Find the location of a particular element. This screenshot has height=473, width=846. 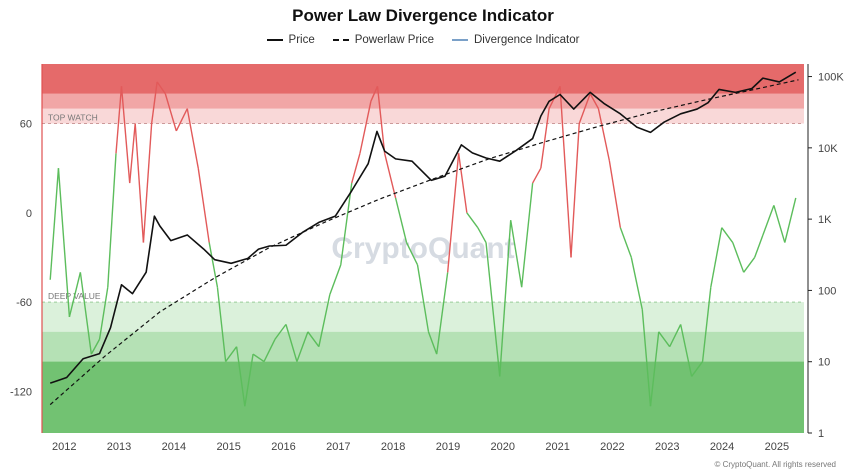

right-tick-label: 10 is located at coordinates (824, 363).